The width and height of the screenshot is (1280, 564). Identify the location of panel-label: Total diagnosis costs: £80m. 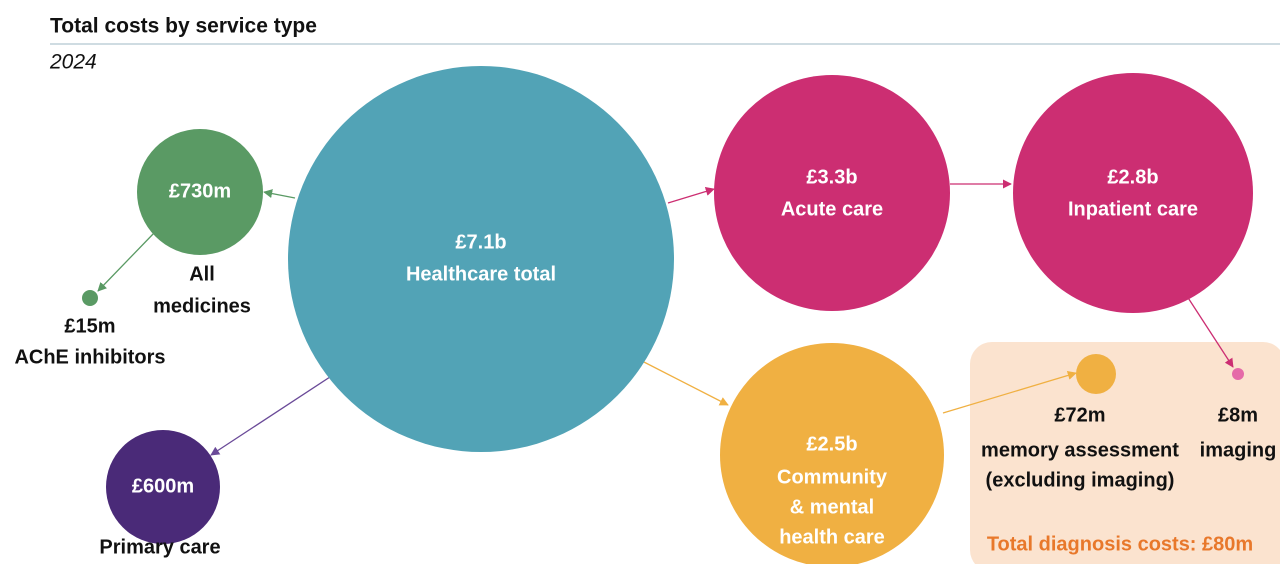
(1120, 544).